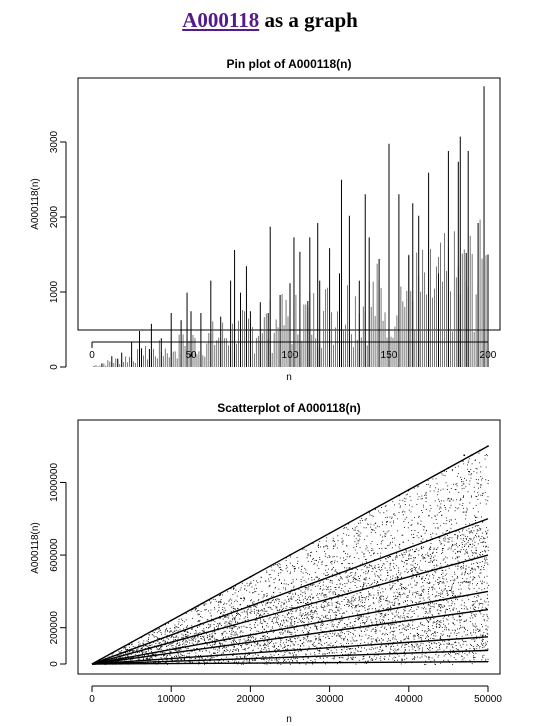 This screenshot has width=540, height=726. What do you see at coordinates (221, 20) in the screenshot?
I see `sequence-link: A000118` at bounding box center [221, 20].